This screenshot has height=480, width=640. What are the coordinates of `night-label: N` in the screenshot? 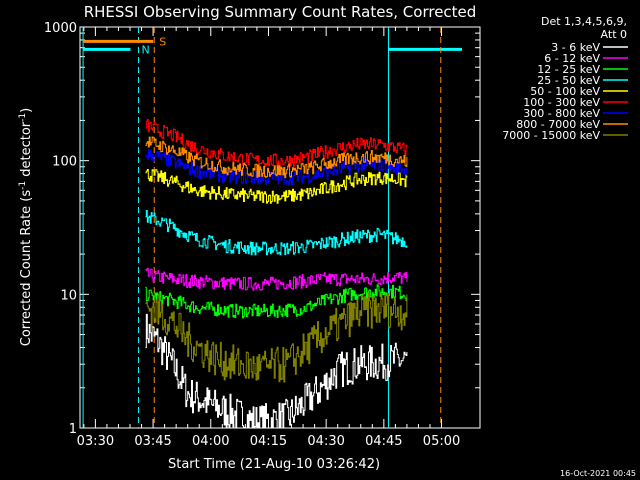 It's located at (145, 49).